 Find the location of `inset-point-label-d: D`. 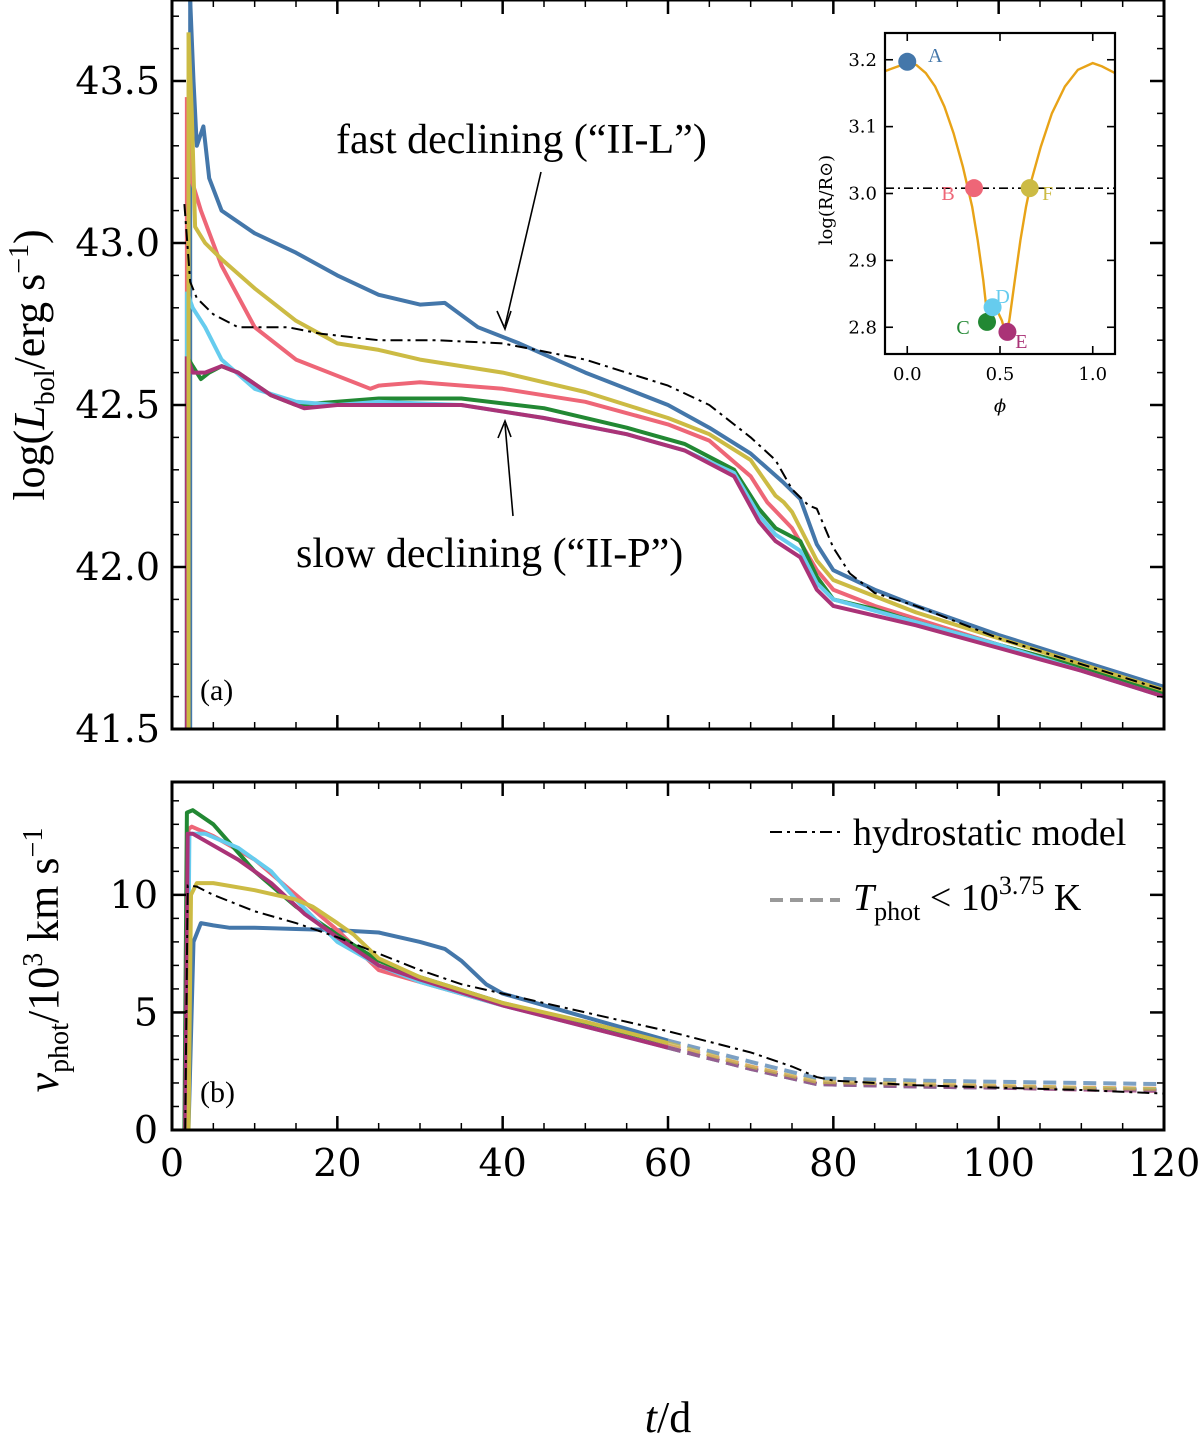

inset-point-label-d: D is located at coordinates (1002, 297).